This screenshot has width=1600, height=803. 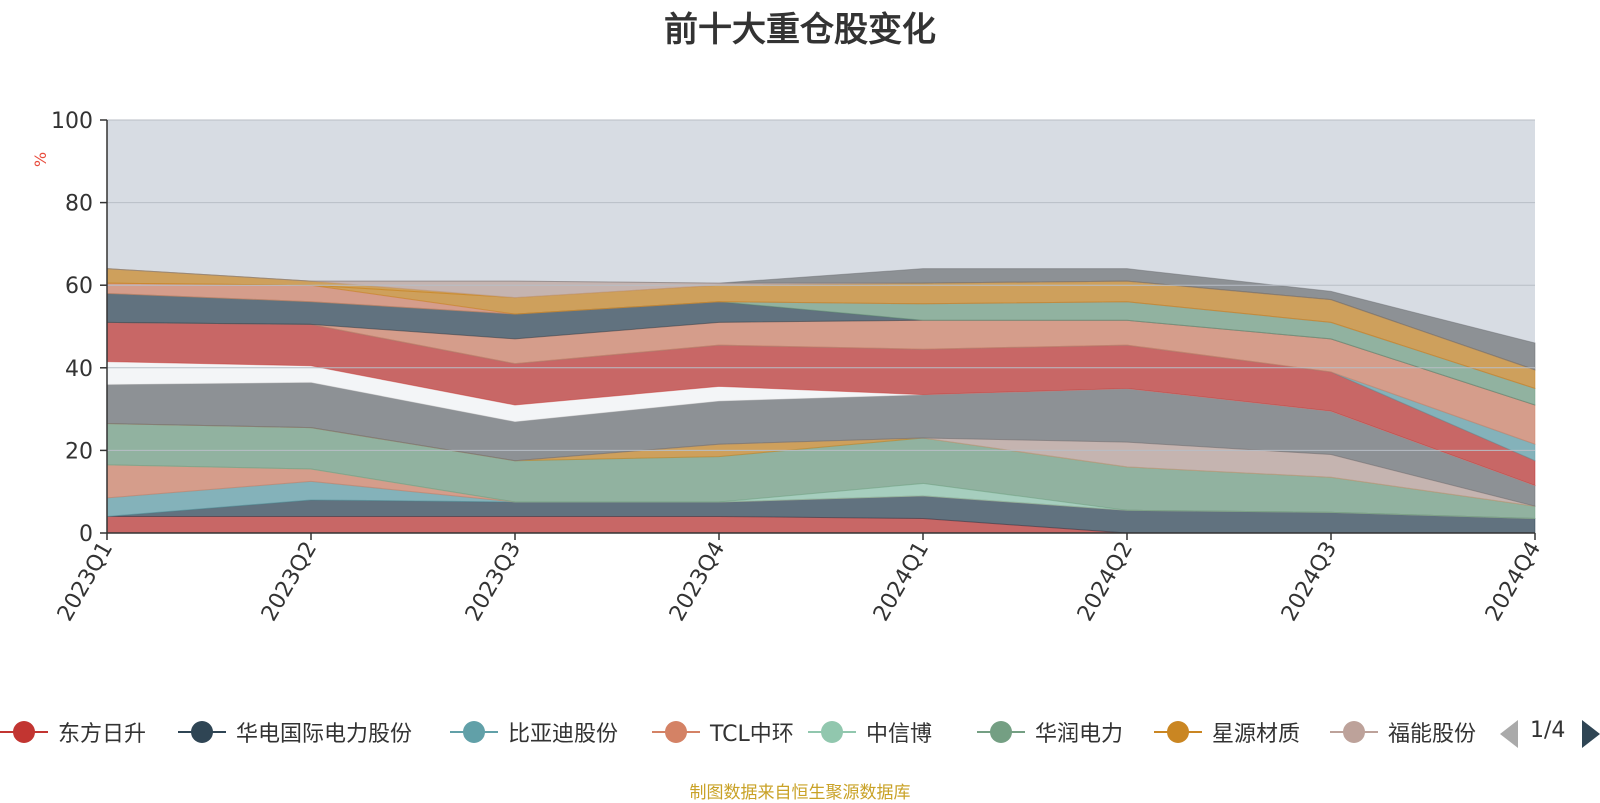 I want to click on legend-page-indicator: 1/4, so click(x=1548, y=730).